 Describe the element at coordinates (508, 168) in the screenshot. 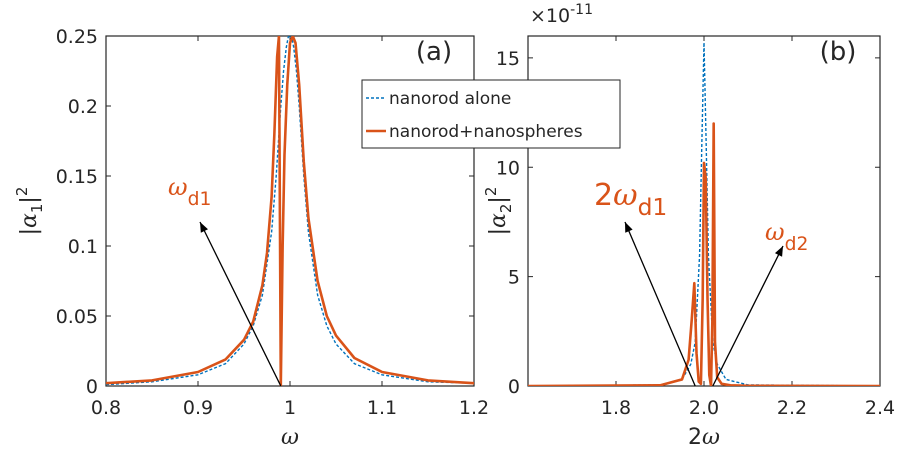

I see `y-tick-label: 10` at that location.